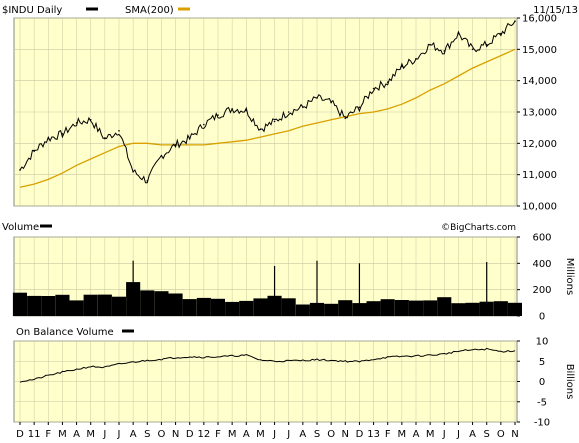  What do you see at coordinates (149, 10) in the screenshot?
I see `sma-legend-label: SMA(200)` at bounding box center [149, 10].